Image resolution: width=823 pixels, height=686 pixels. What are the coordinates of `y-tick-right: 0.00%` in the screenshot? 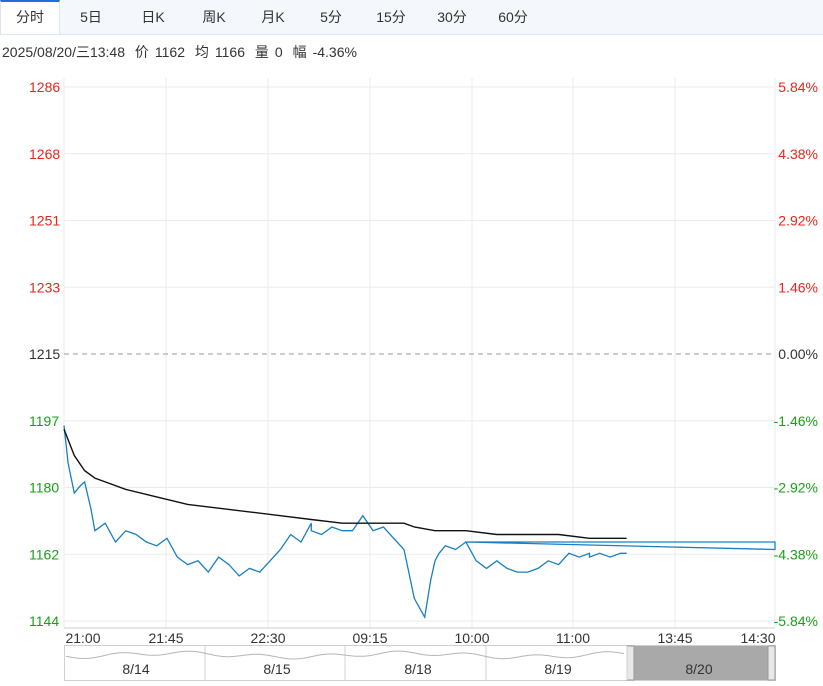 It's located at (798, 354).